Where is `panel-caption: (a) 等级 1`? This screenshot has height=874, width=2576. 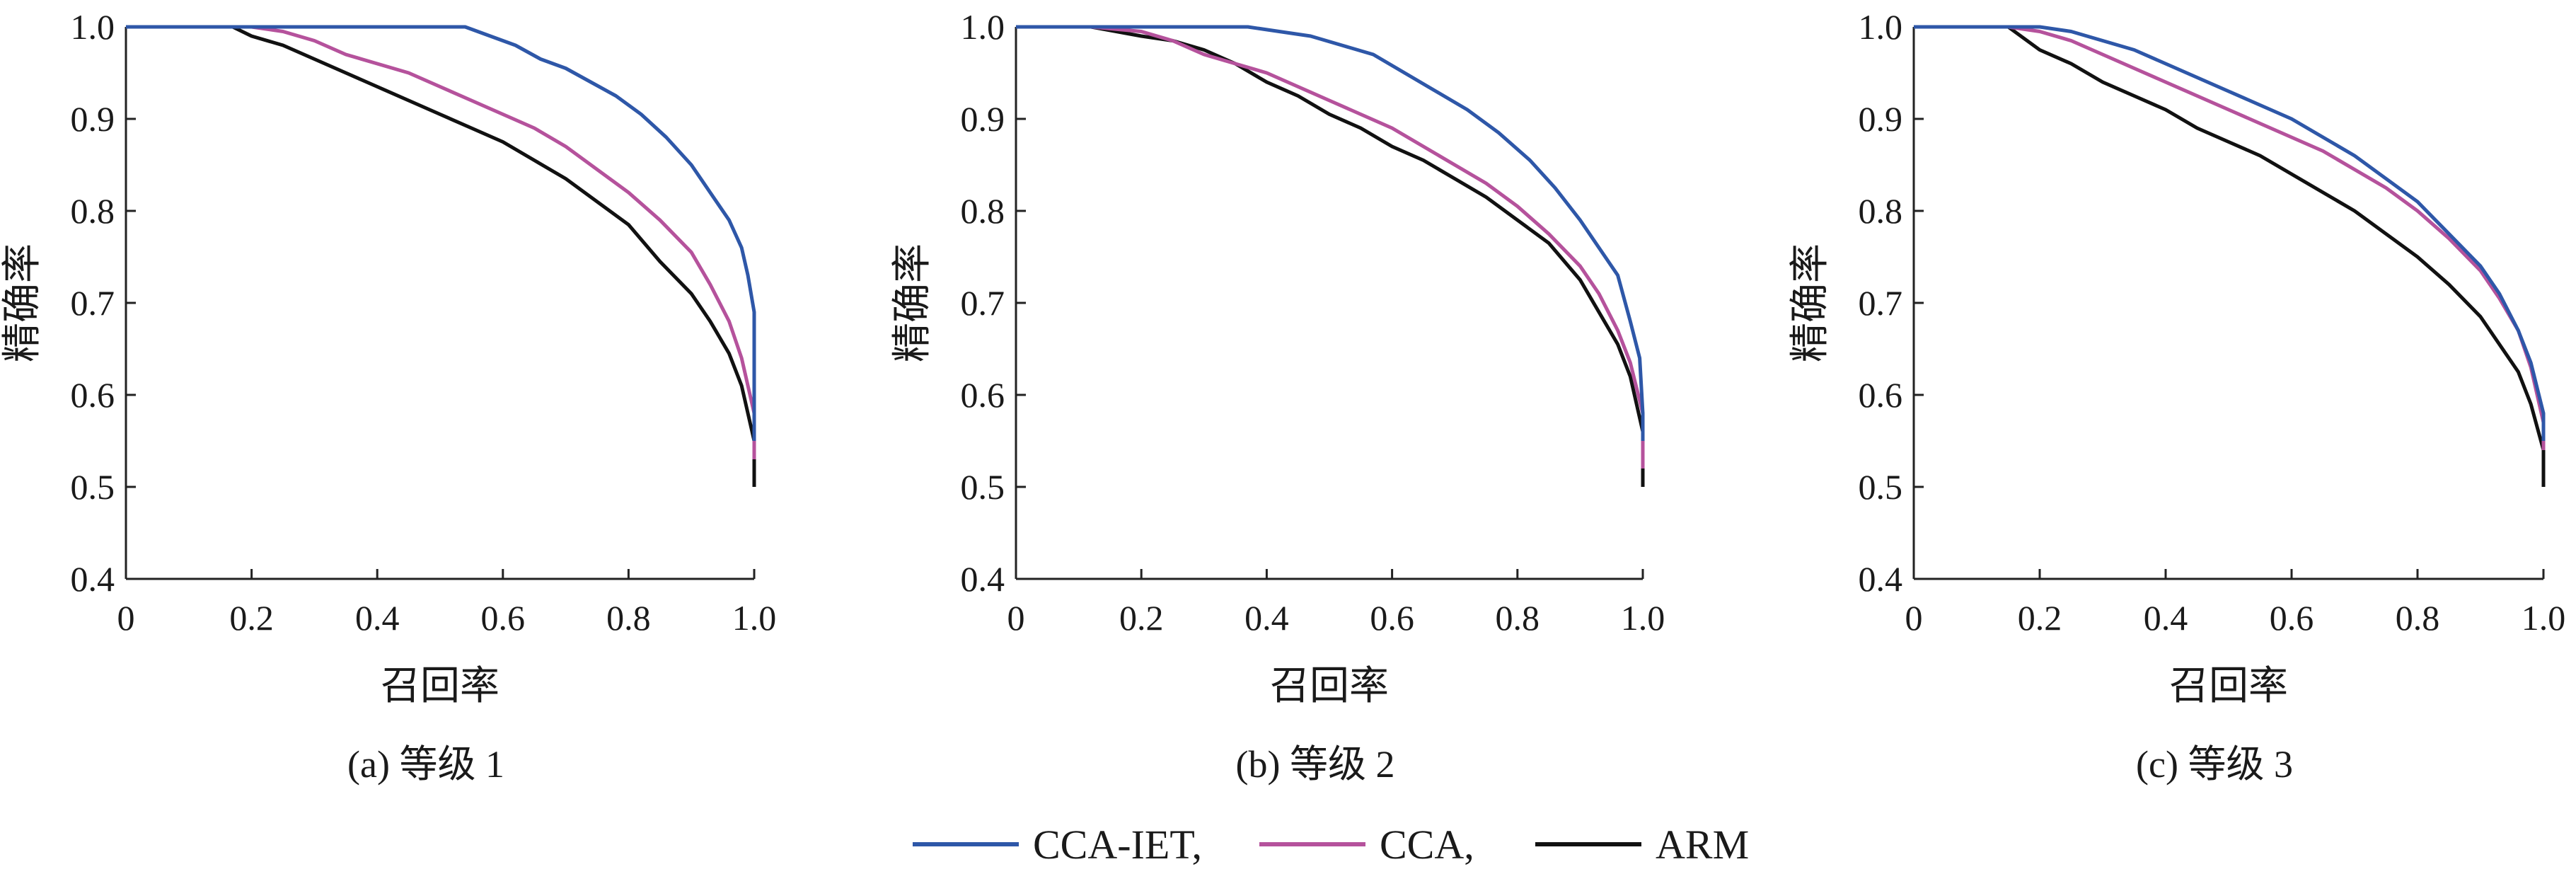
panel-caption: (a) 等级 1 is located at coordinates (425, 764).